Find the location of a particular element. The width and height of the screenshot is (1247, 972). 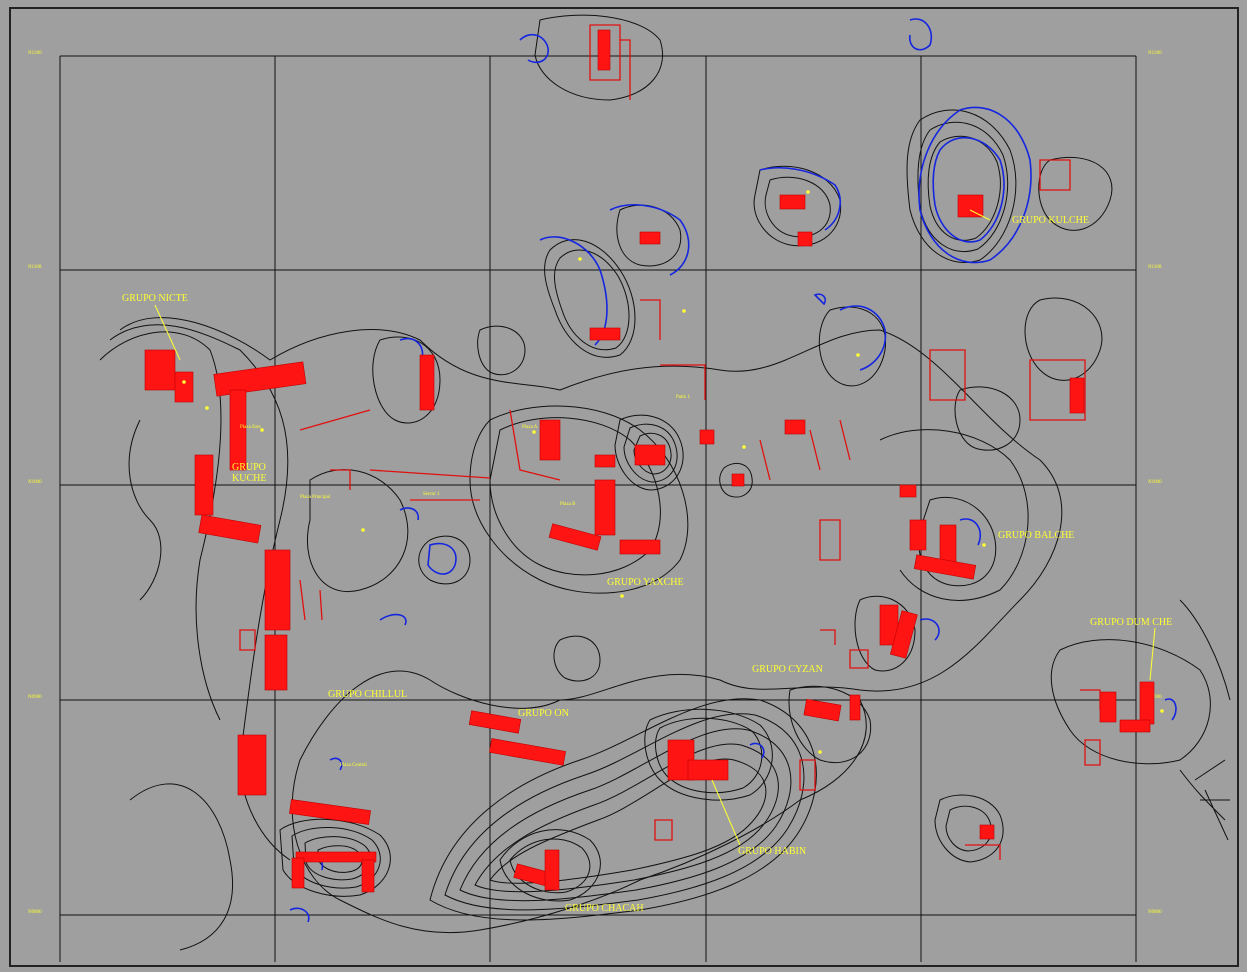

place-label: Plaza B is located at coordinates (568, 504).